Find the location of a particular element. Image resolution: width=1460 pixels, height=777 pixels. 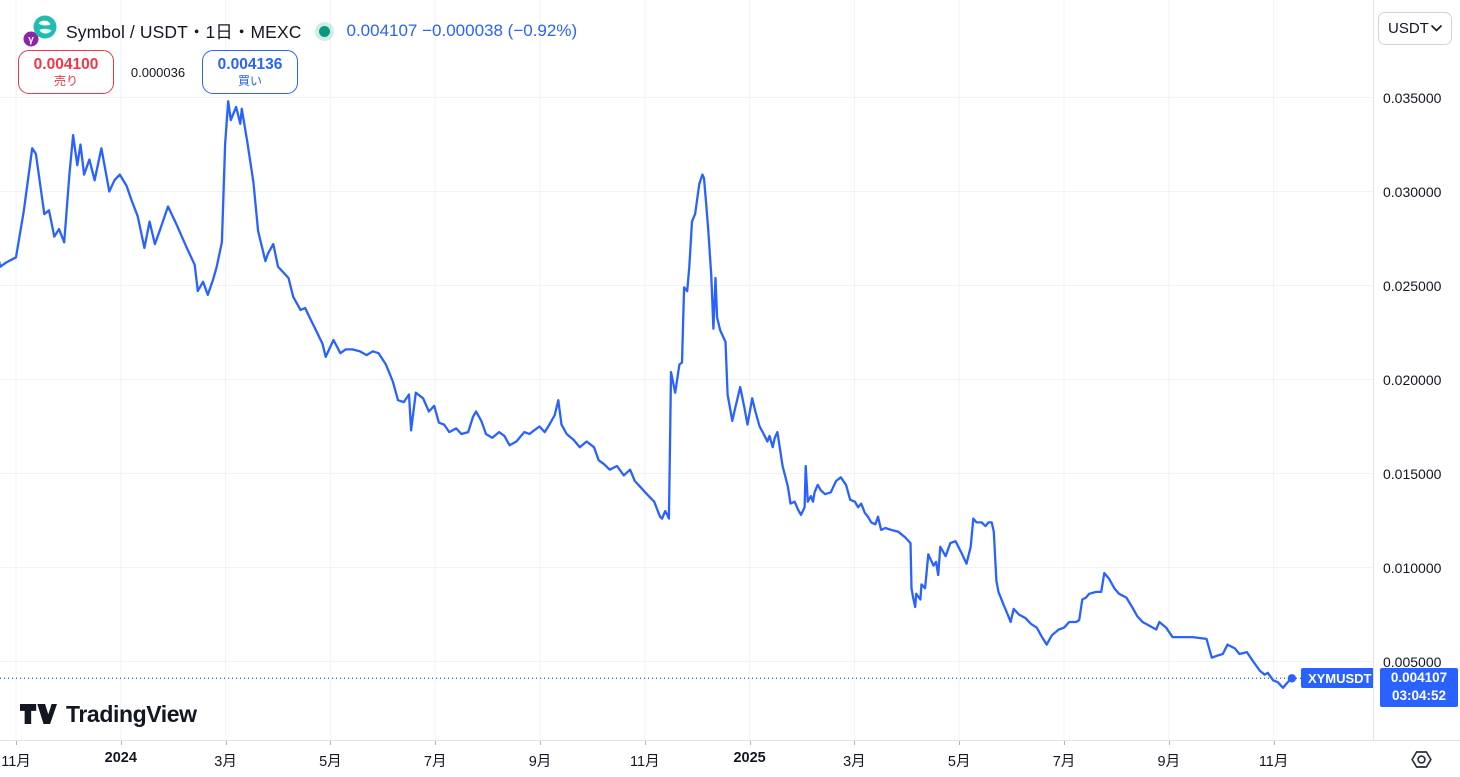

last-price-symbol-badge: XYMUSDT is located at coordinates (1336, 678).